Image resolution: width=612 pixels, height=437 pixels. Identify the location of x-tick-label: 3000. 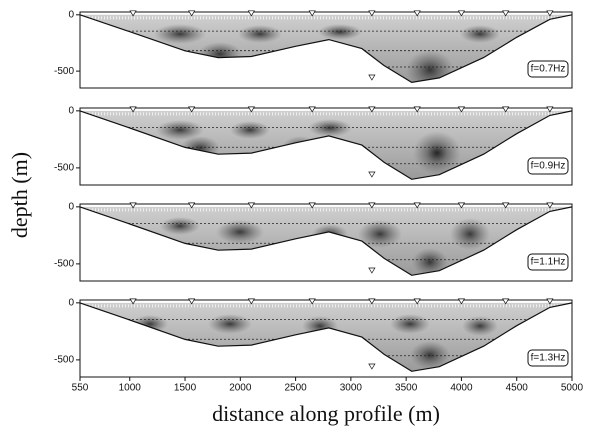
(351, 388).